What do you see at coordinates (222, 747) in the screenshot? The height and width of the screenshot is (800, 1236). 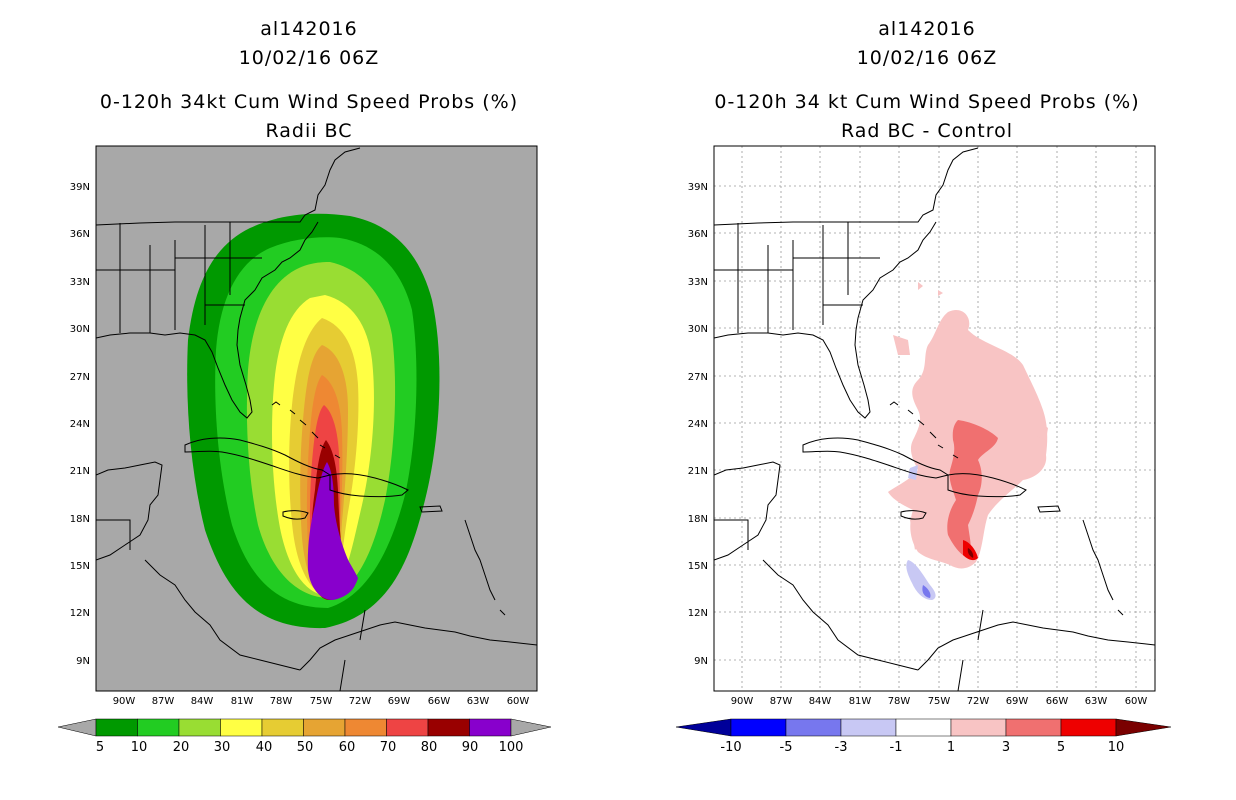 I see `colorbar-label: 30` at bounding box center [222, 747].